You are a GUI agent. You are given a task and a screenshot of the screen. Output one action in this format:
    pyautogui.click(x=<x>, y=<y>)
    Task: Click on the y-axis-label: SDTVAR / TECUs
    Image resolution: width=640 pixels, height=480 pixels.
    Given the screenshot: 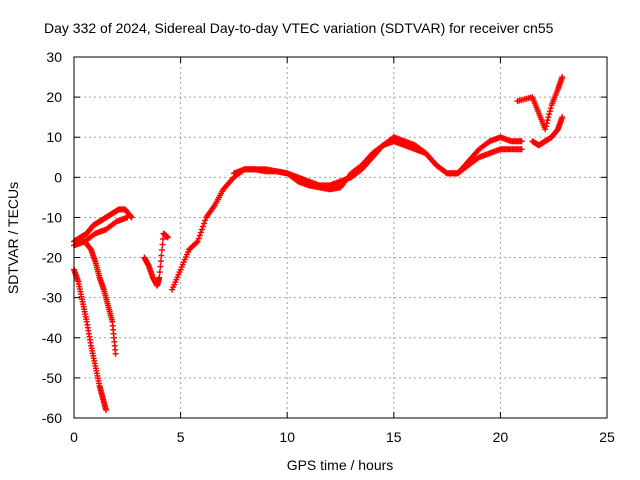 What is the action you would take?
    pyautogui.click(x=13, y=238)
    